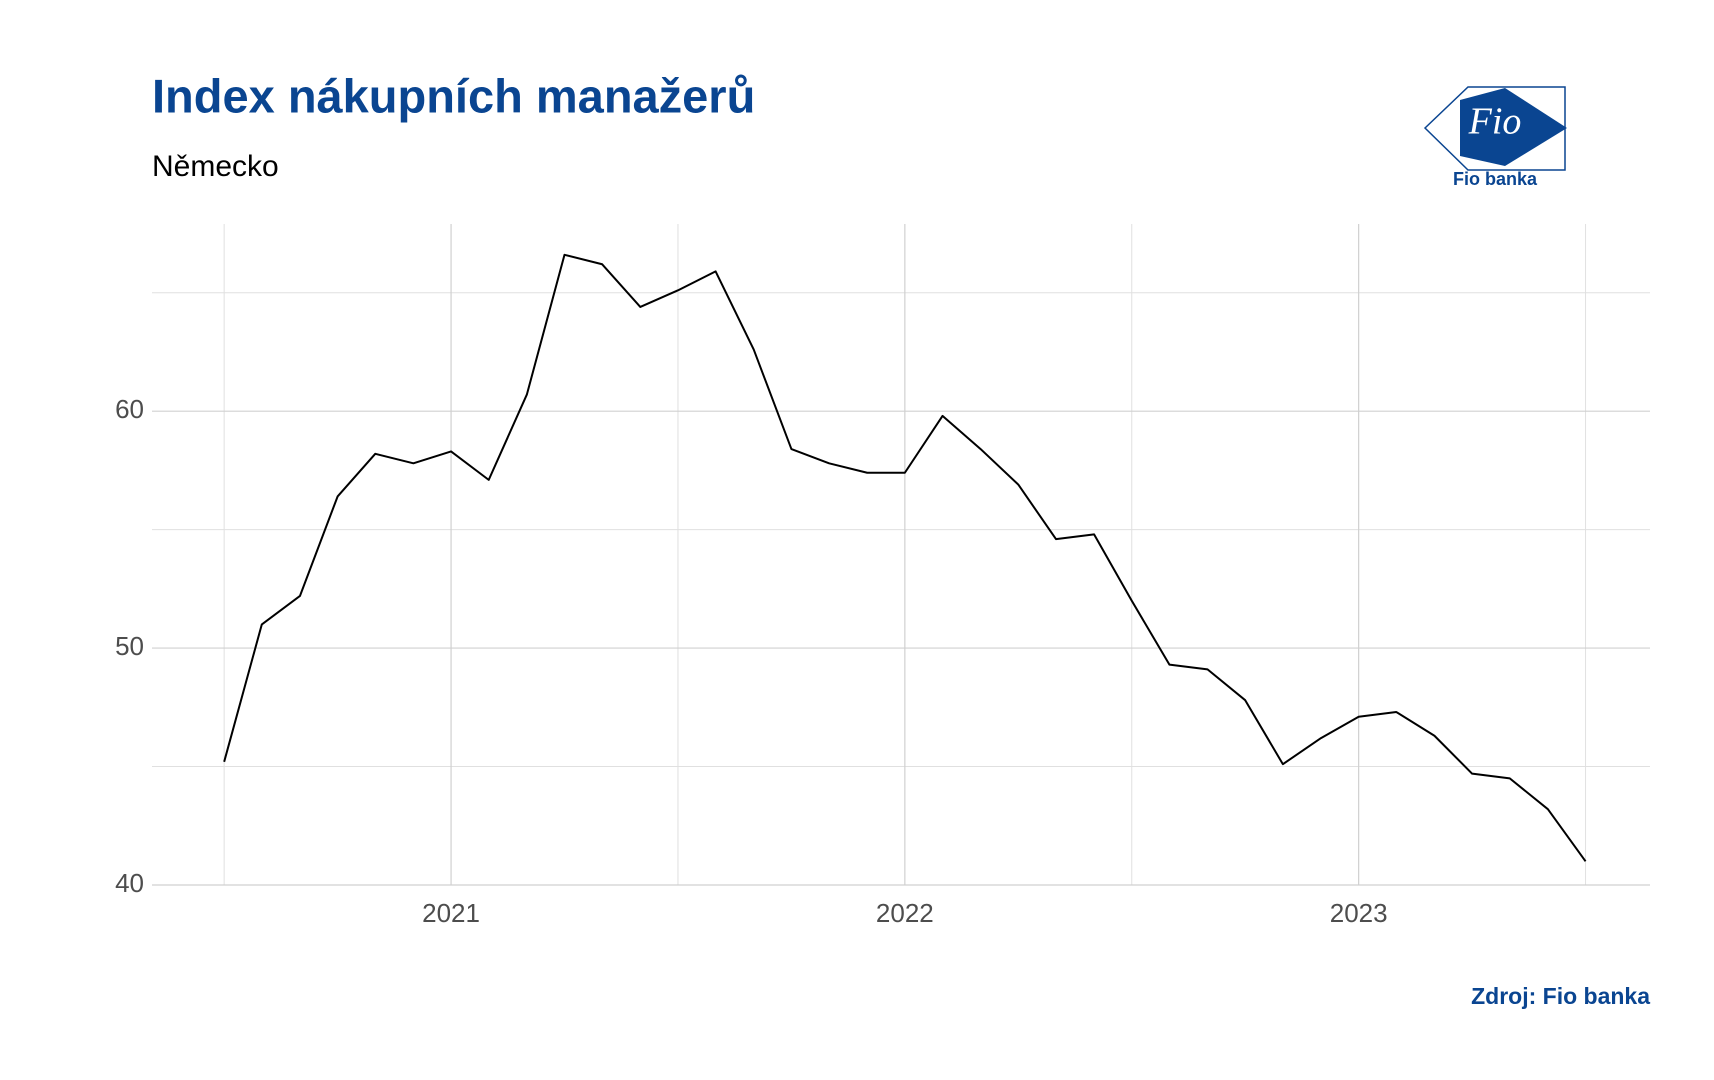 The width and height of the screenshot is (1714, 1080). Describe the element at coordinates (451, 913) in the screenshot. I see `x-tick-label: 2021` at that location.